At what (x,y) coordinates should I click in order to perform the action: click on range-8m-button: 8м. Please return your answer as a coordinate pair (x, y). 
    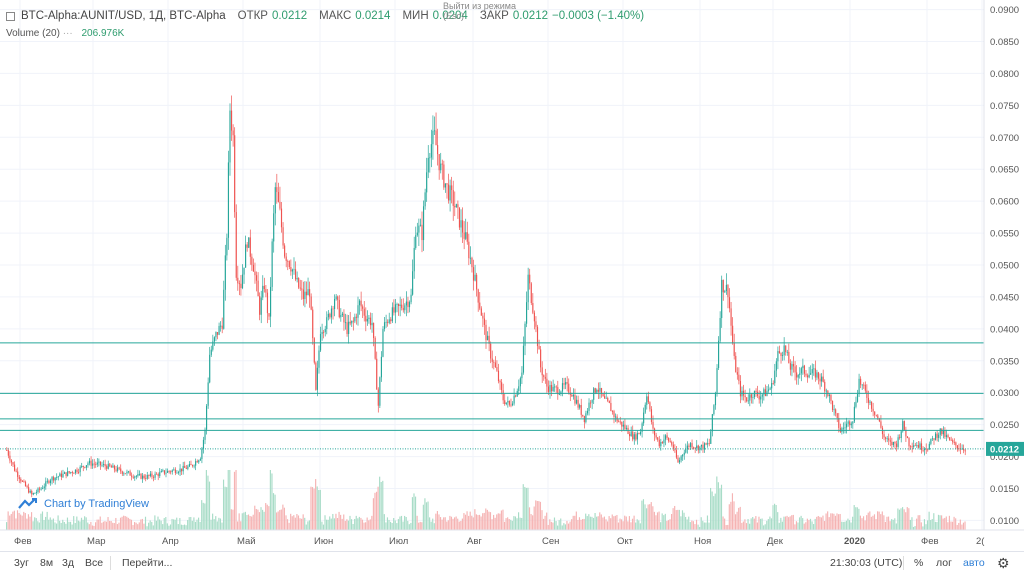
    Looking at the image, I should click on (47, 563).